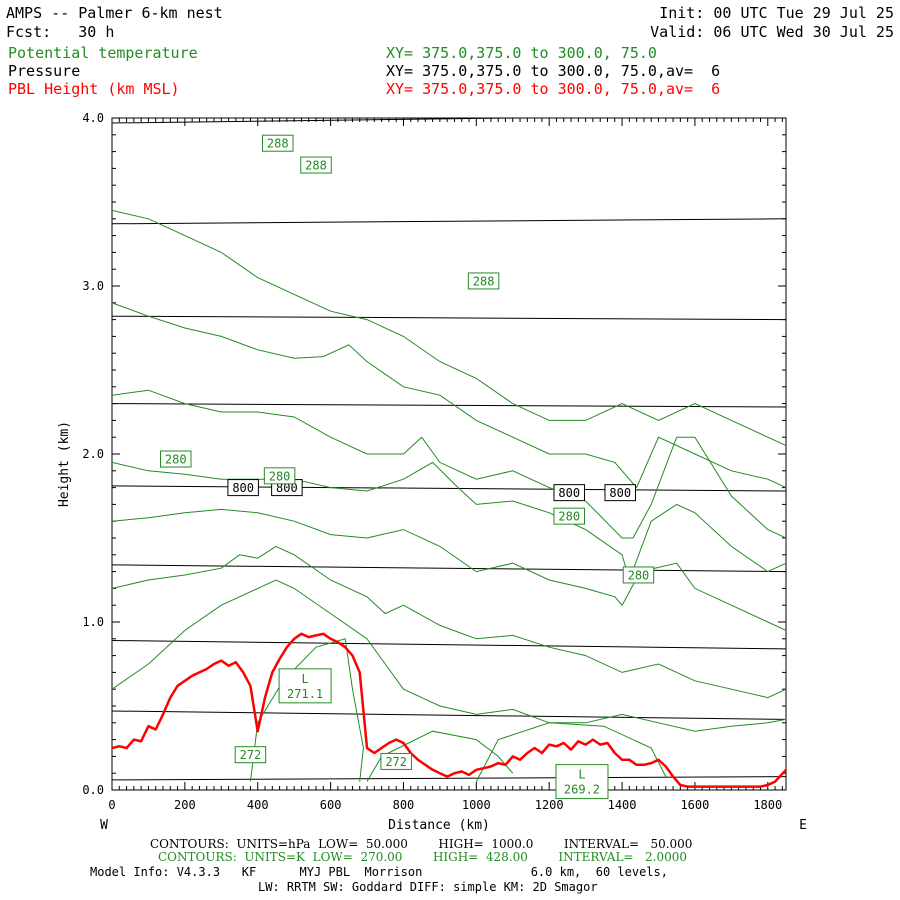 This screenshot has width=900, height=900. What do you see at coordinates (772, 32) in the screenshot?
I see `valid-time: Valid: 06 UTC Wed 30 Jul 25` at bounding box center [772, 32].